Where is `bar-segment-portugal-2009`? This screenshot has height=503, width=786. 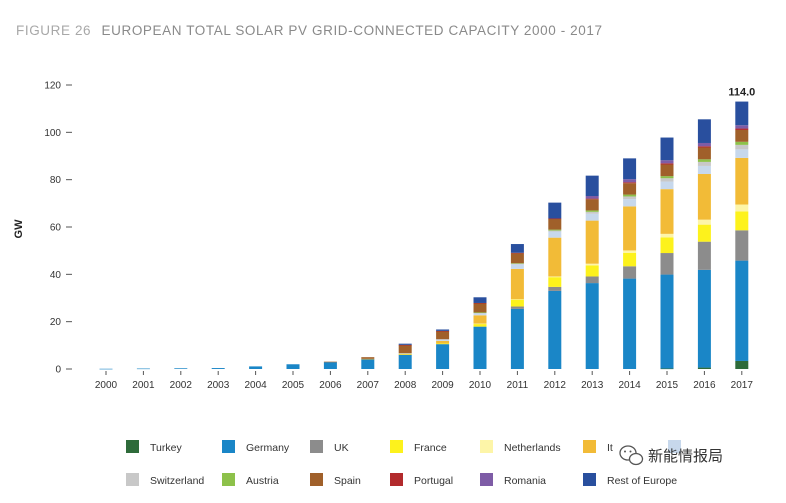 bar-segment-portugal-2009 is located at coordinates (443, 331).